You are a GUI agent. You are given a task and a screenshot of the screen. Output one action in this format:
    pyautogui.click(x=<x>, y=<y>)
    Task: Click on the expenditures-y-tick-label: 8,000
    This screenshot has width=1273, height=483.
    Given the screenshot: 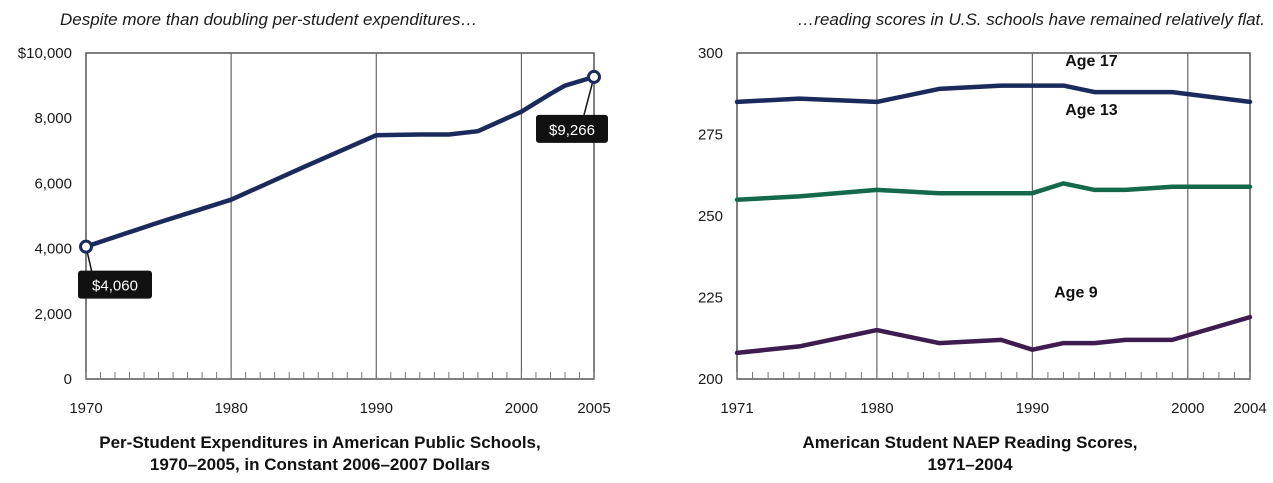 What is the action you would take?
    pyautogui.click(x=53, y=118)
    